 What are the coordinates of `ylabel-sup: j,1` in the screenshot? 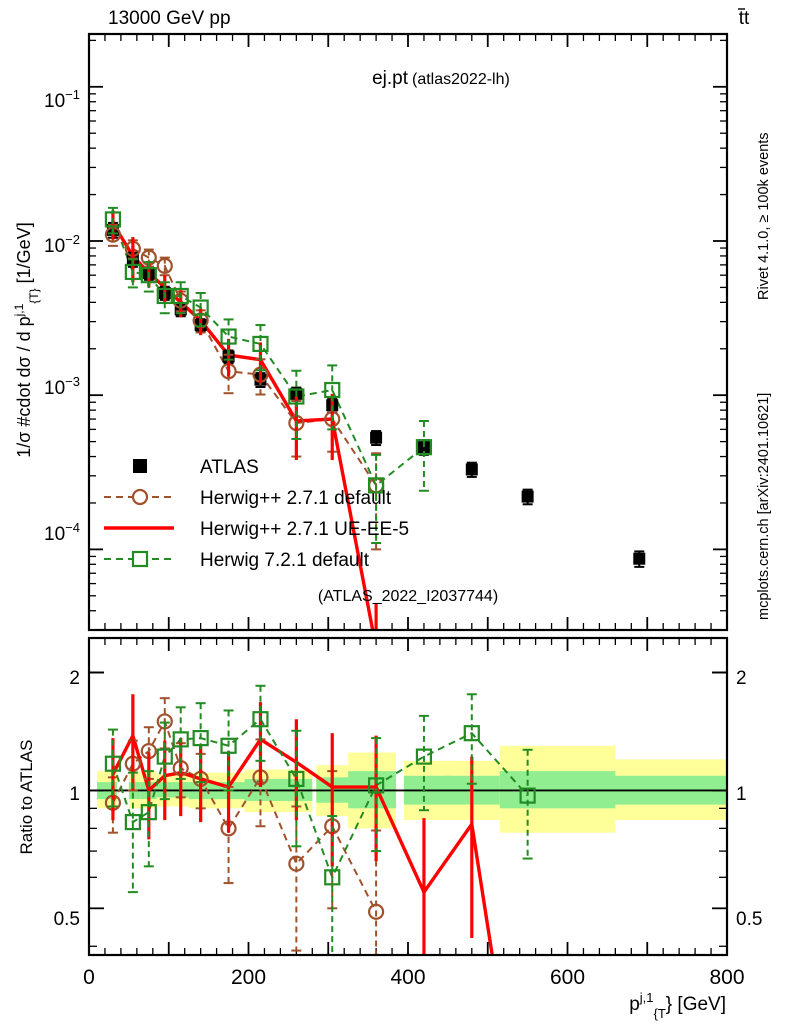 It's located at (19, 310).